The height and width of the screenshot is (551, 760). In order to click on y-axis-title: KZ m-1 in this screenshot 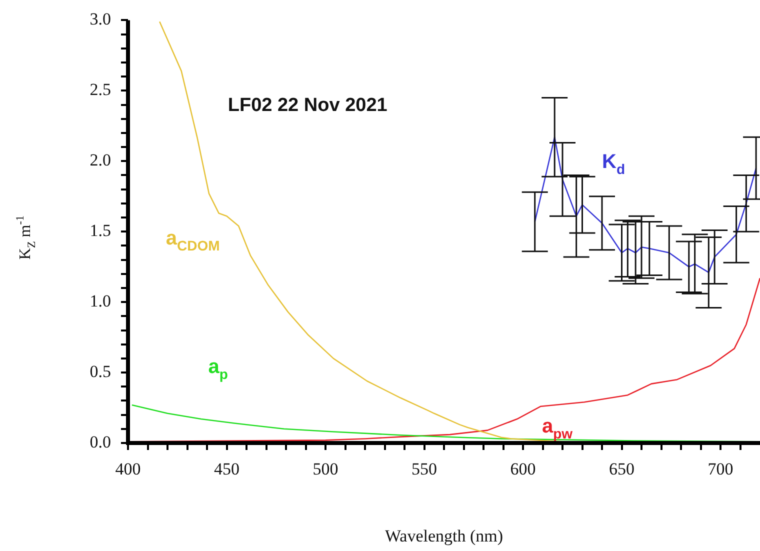, I will do `click(26, 237)`.